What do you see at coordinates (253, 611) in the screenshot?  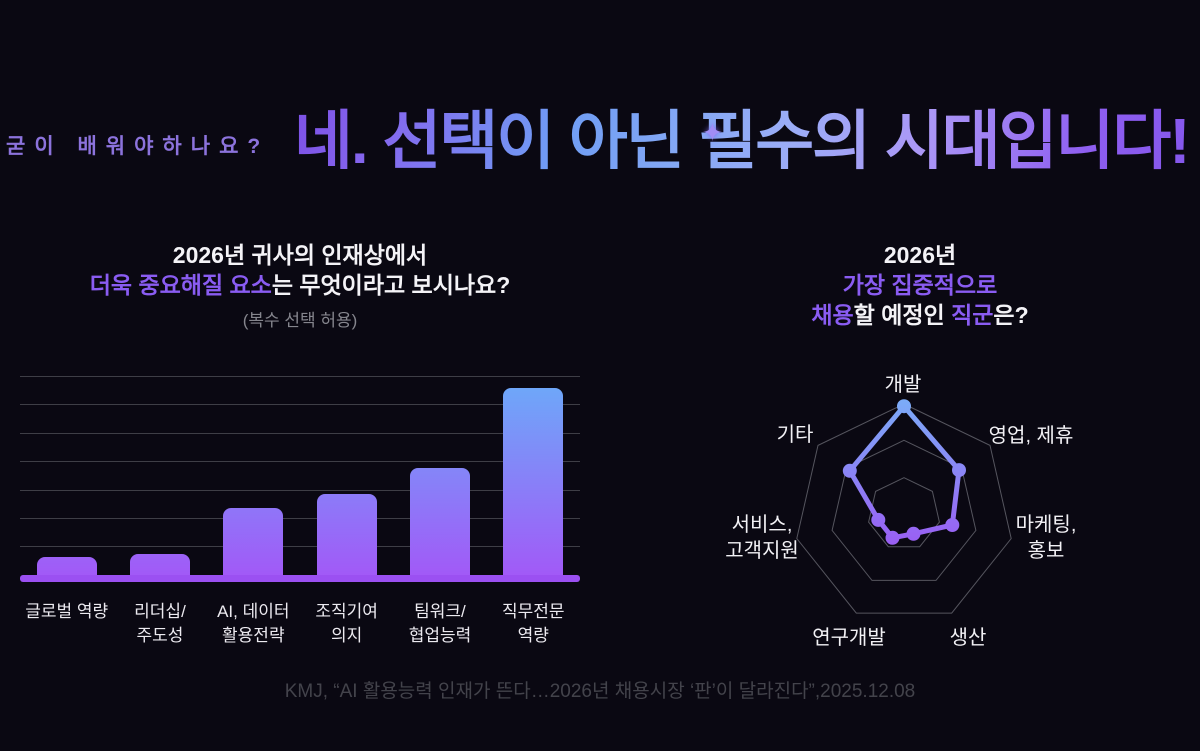 I see `bar-category-label-line: AI, 데이터` at bounding box center [253, 611].